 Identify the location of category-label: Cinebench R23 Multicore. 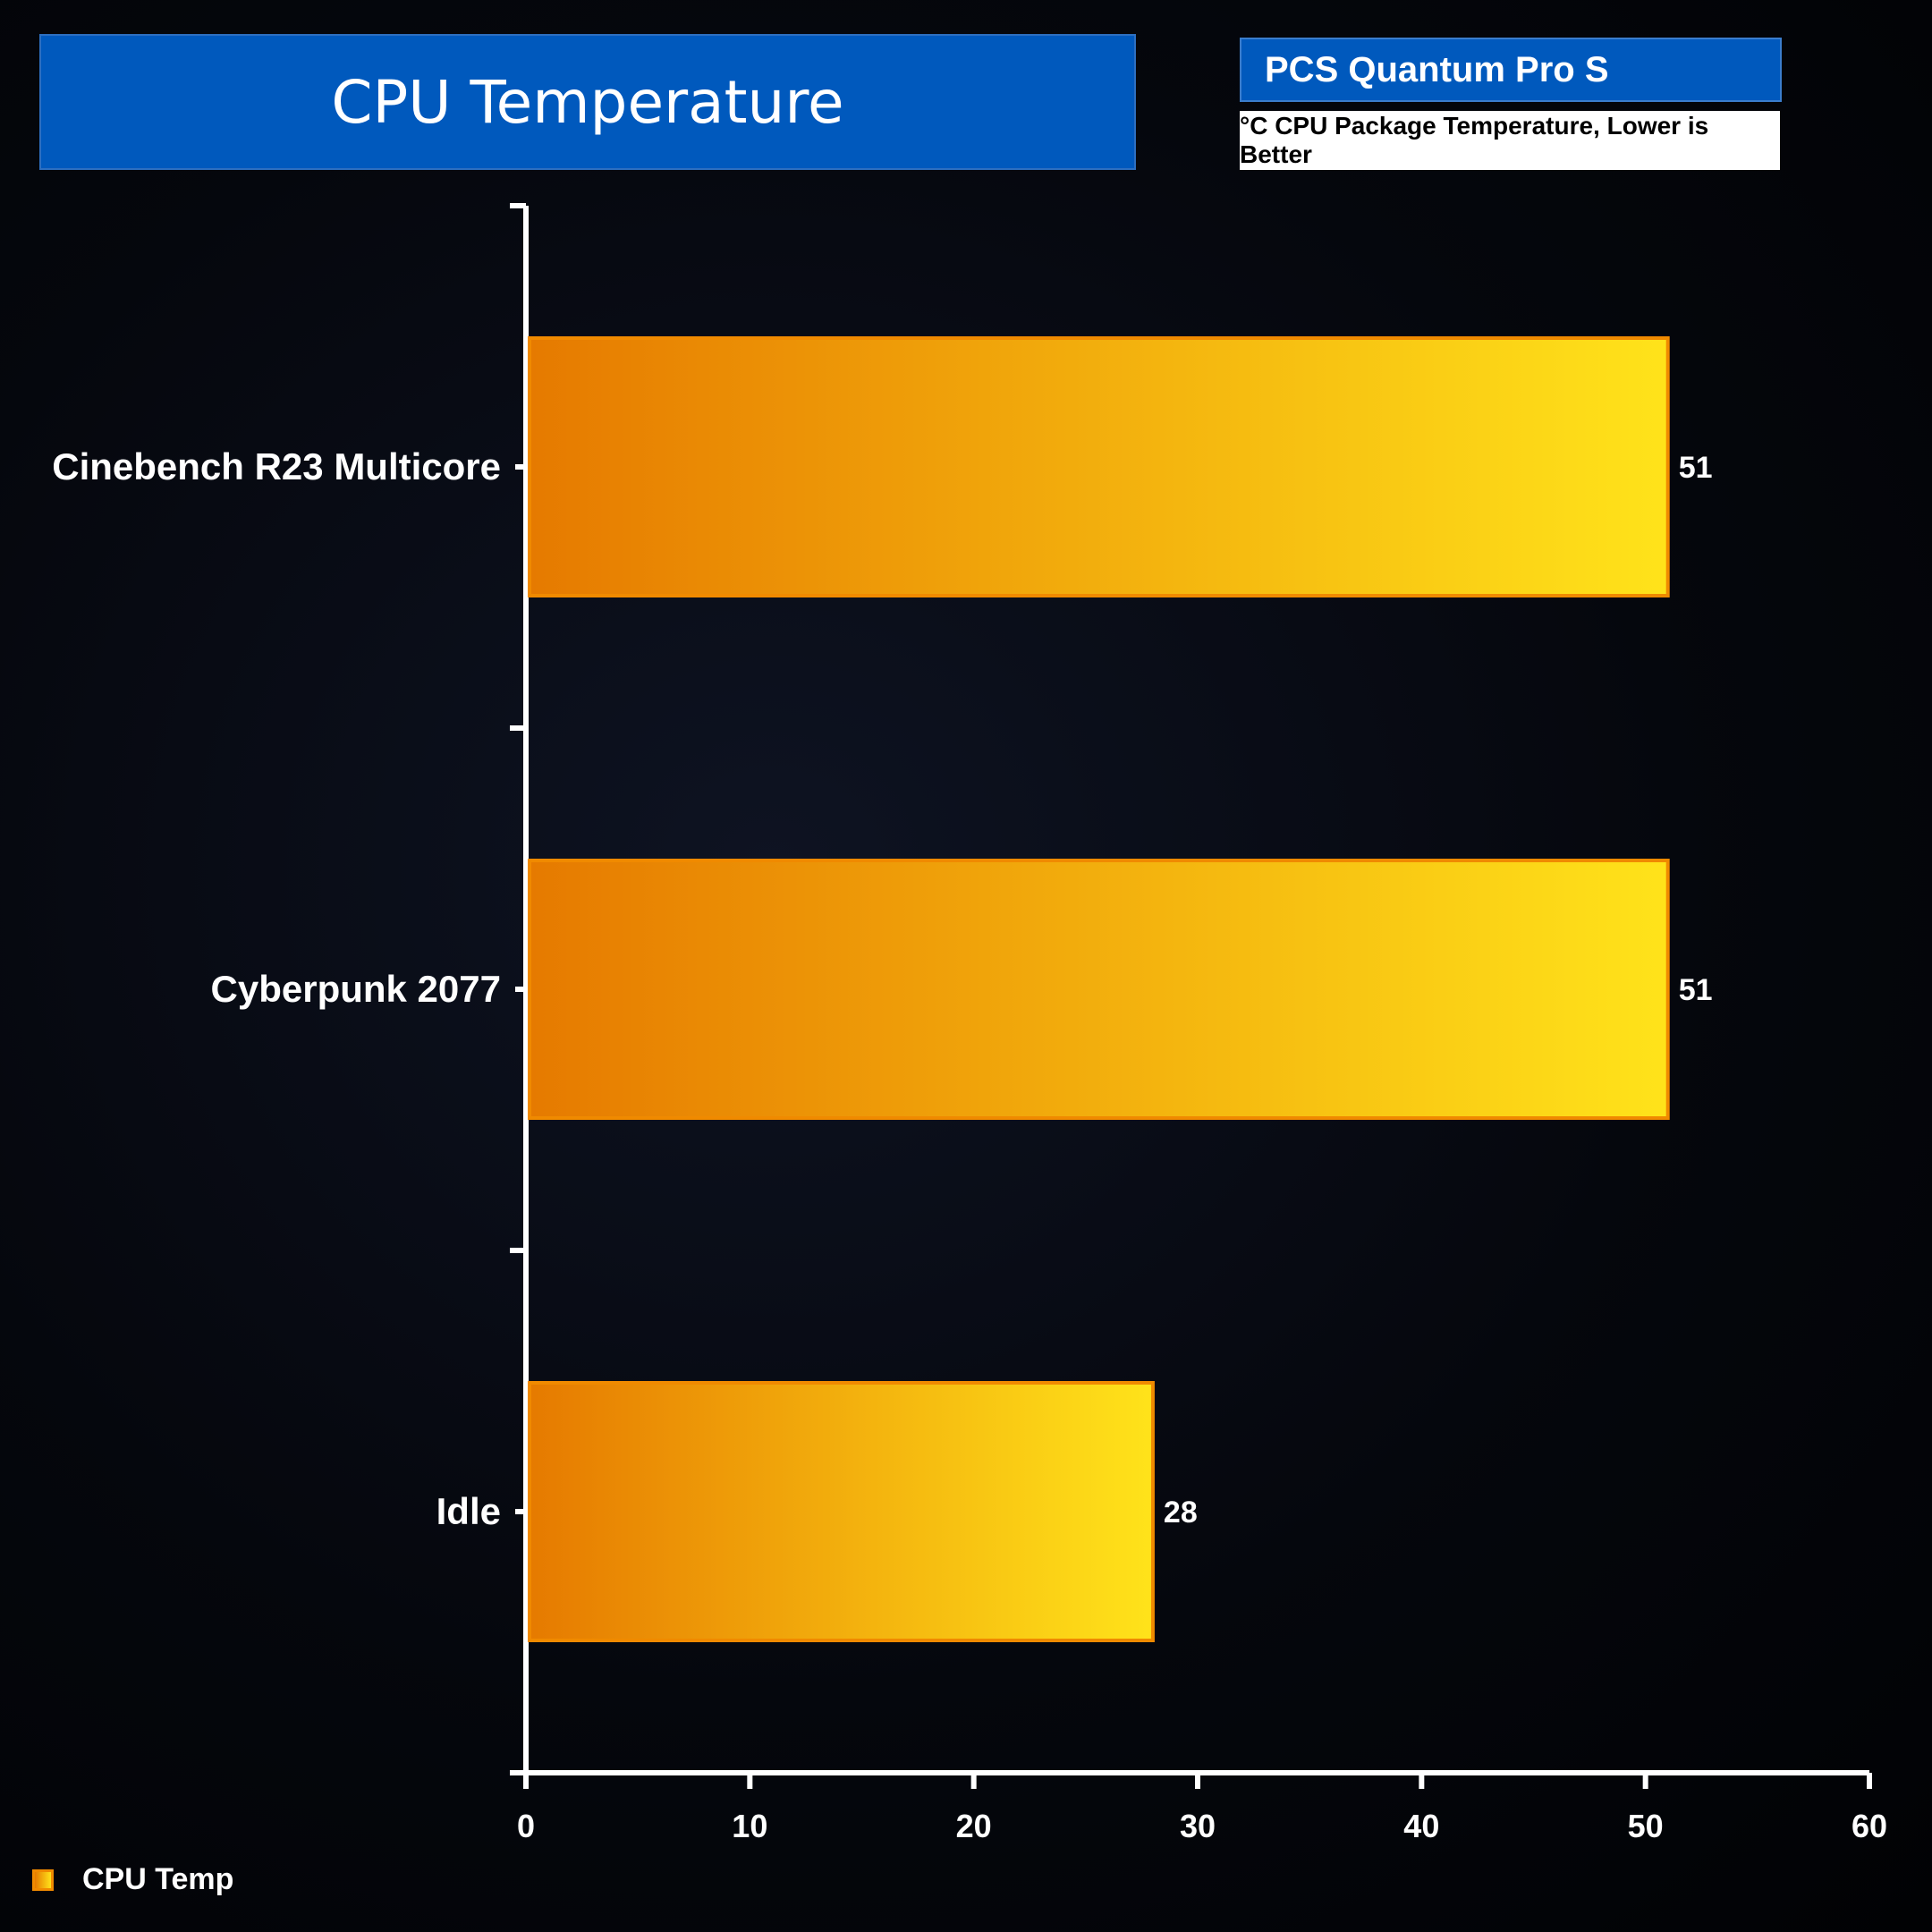
(276, 466).